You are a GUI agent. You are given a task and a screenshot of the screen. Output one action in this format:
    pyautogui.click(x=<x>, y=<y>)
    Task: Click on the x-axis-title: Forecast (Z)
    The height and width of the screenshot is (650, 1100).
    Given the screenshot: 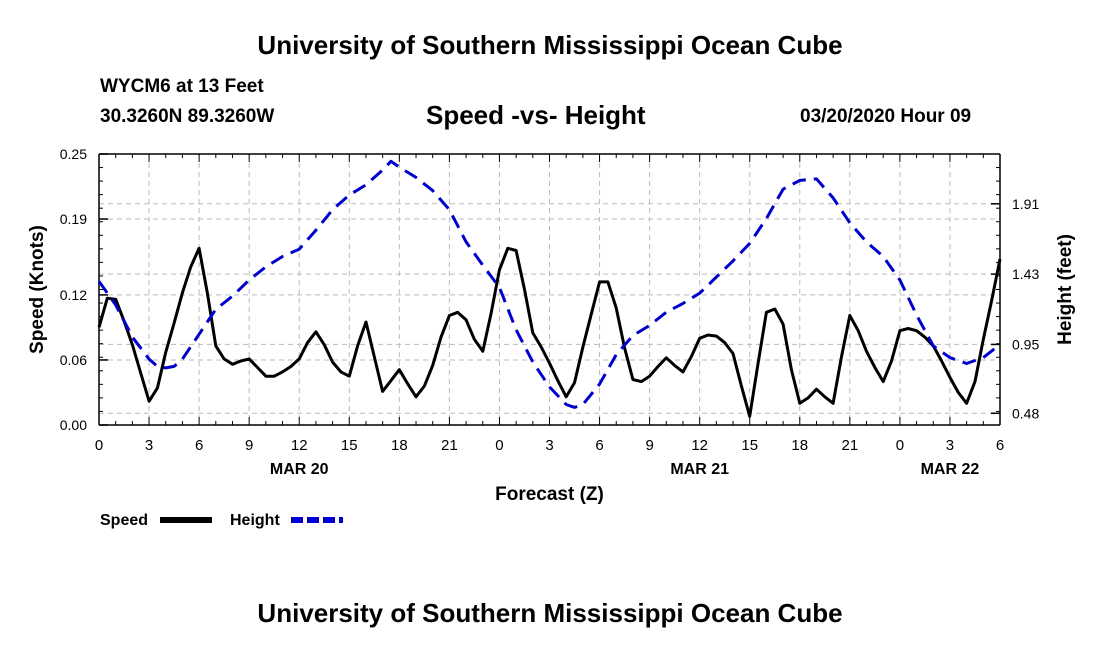 What is the action you would take?
    pyautogui.click(x=549, y=494)
    